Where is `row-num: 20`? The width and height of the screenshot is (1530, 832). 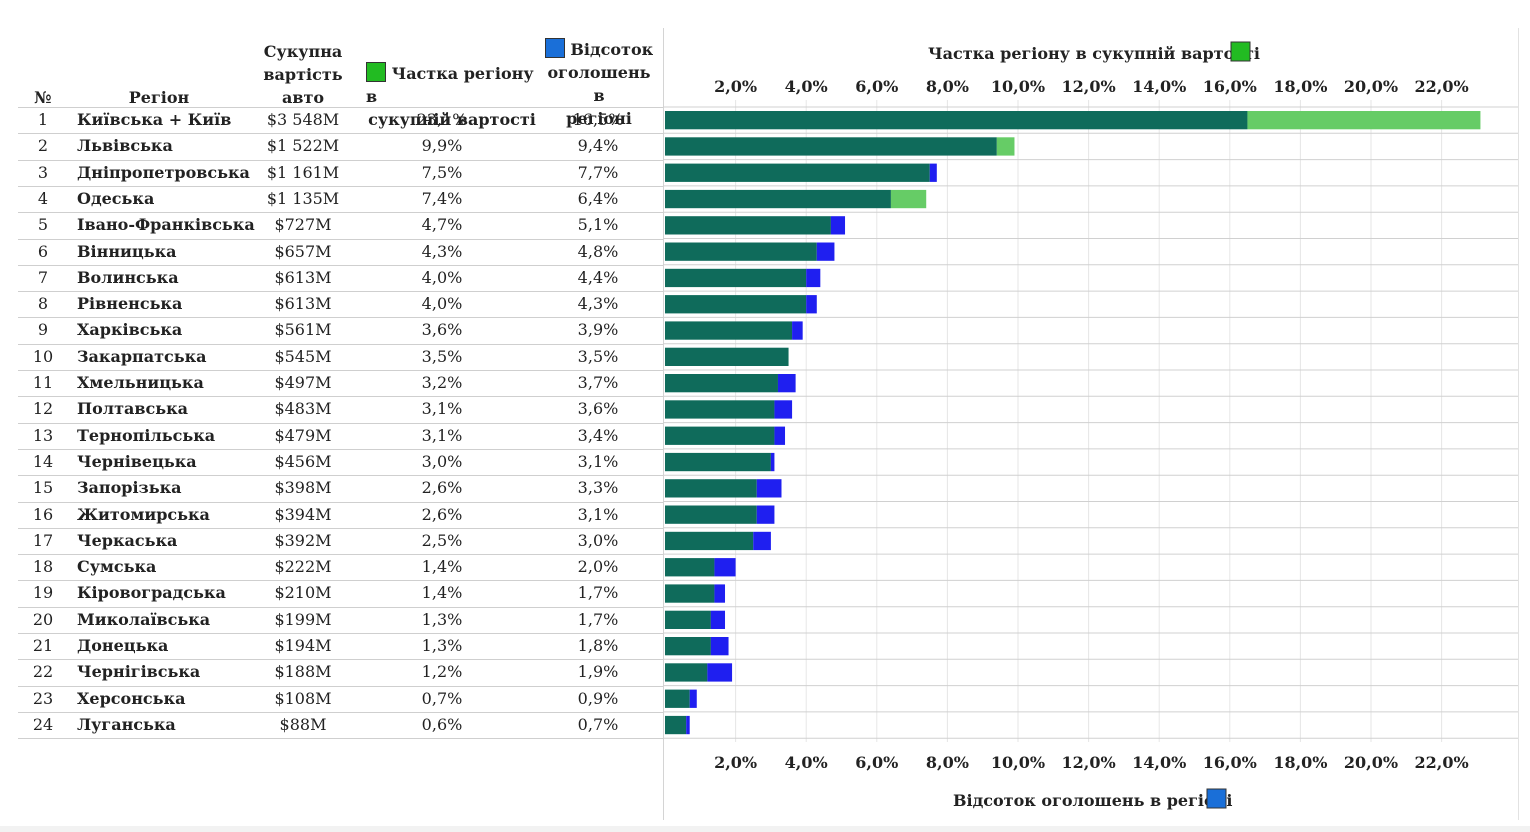
row-num: 20 is located at coordinates (43, 619).